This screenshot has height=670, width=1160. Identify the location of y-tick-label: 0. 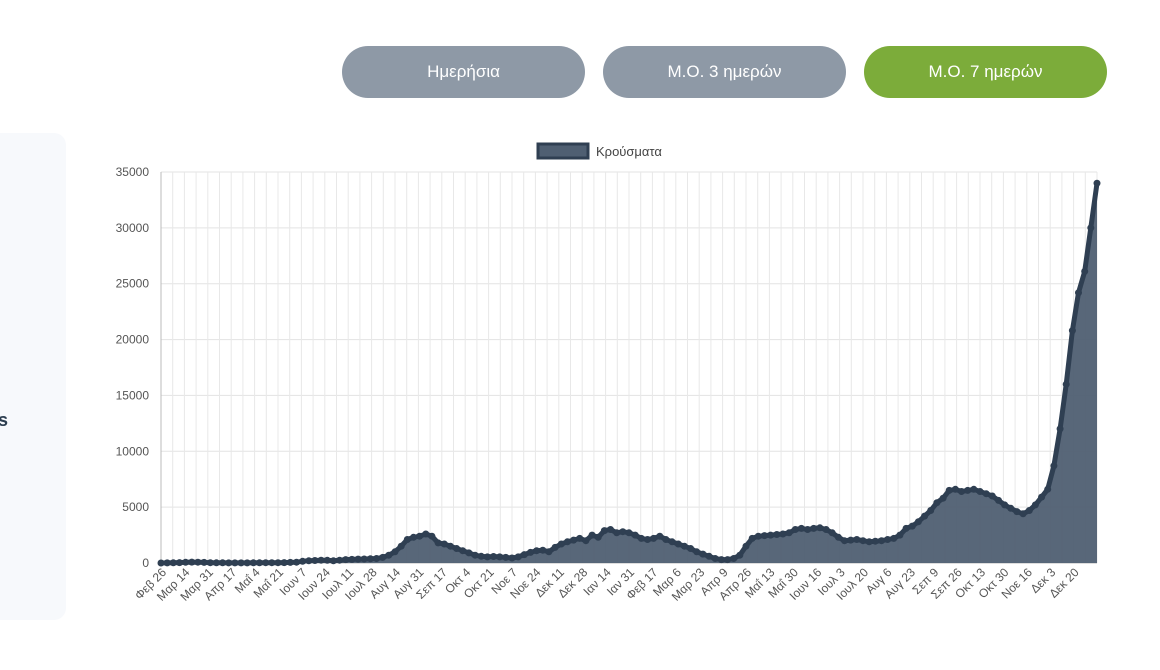
(145, 563).